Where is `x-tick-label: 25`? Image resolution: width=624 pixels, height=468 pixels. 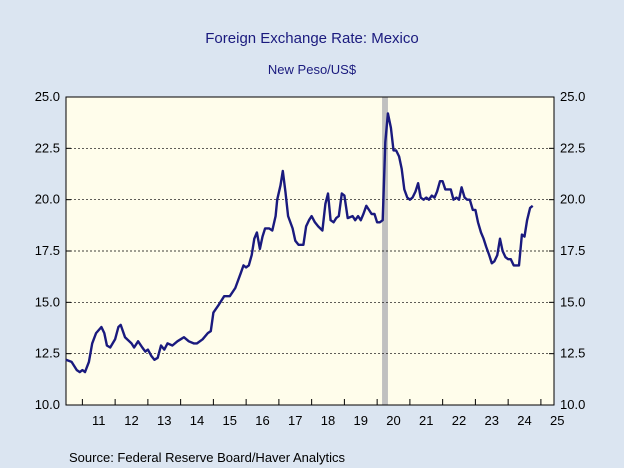
x-tick-label: 25 is located at coordinates (557, 420).